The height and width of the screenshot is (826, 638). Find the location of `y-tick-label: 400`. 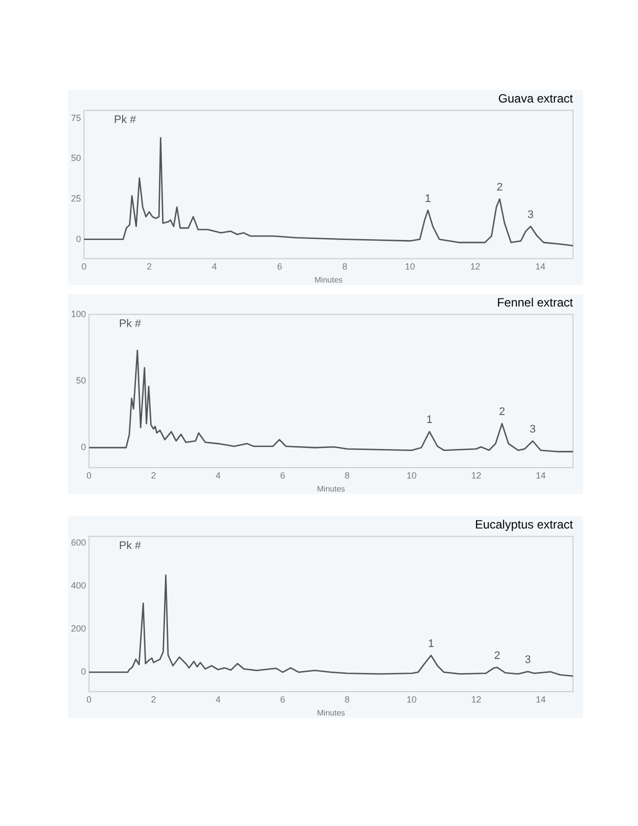

y-tick-label: 400 is located at coordinates (78, 585).